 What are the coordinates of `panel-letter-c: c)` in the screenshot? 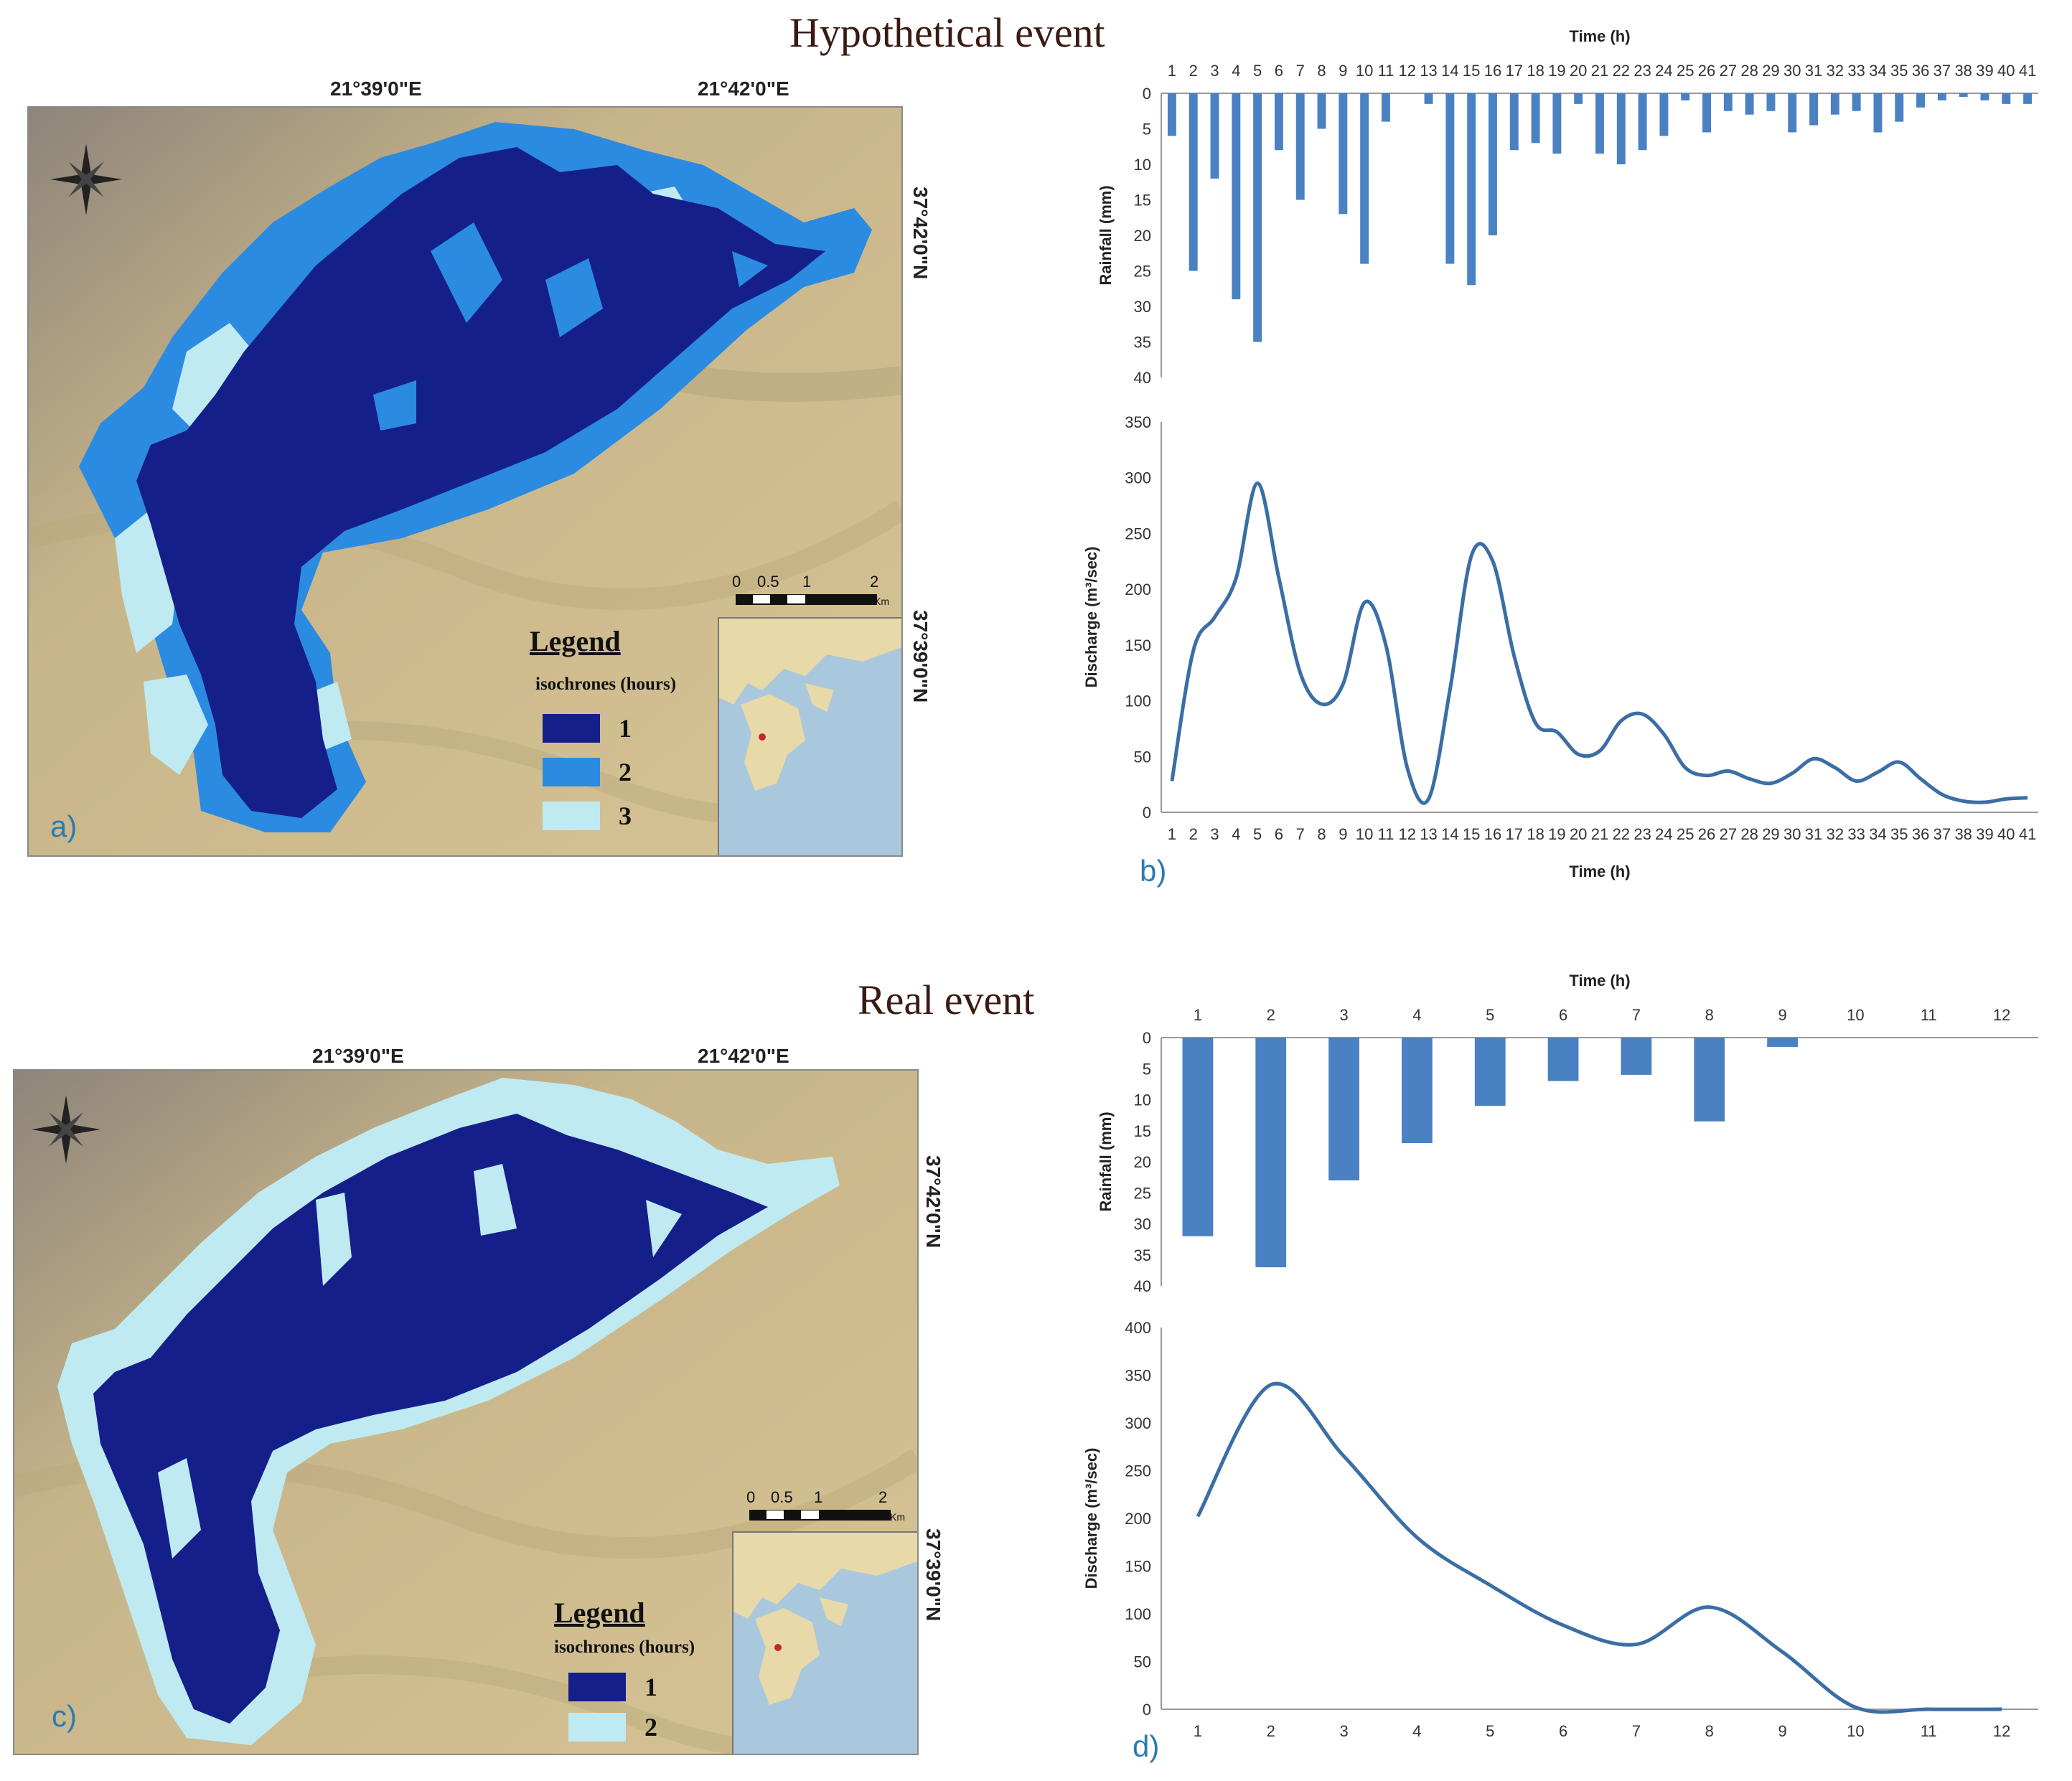 It's located at (64, 1716).